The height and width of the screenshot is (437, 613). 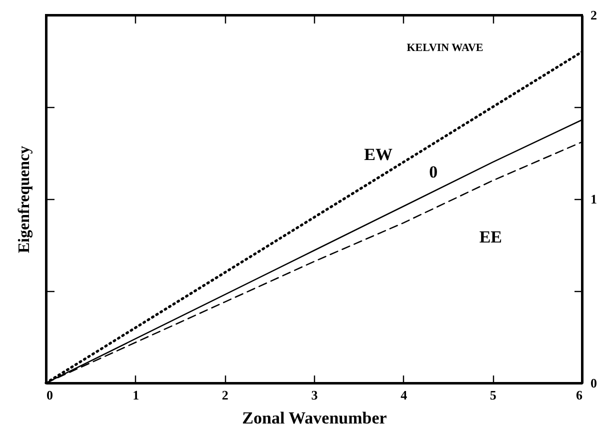 I want to click on series-label: 0, so click(x=433, y=172).